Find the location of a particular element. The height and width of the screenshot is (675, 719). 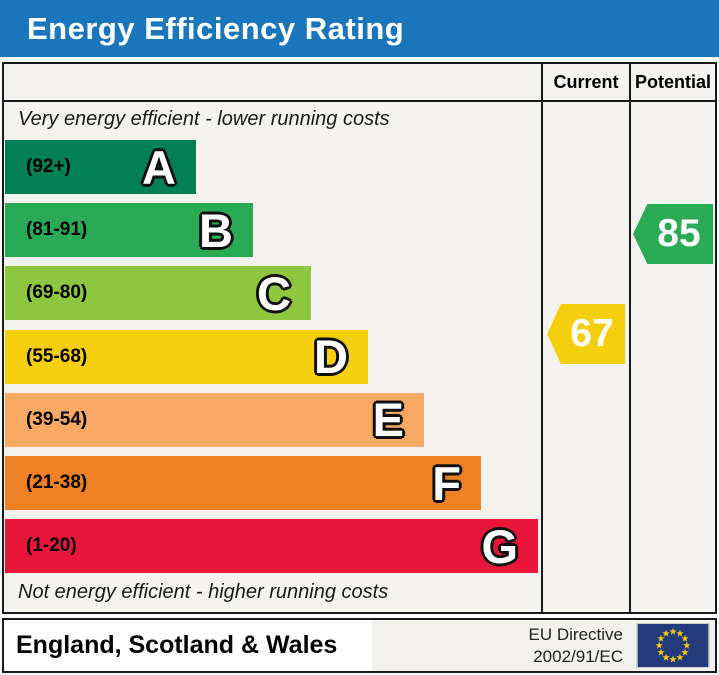

band-letter: A is located at coordinates (159, 167).